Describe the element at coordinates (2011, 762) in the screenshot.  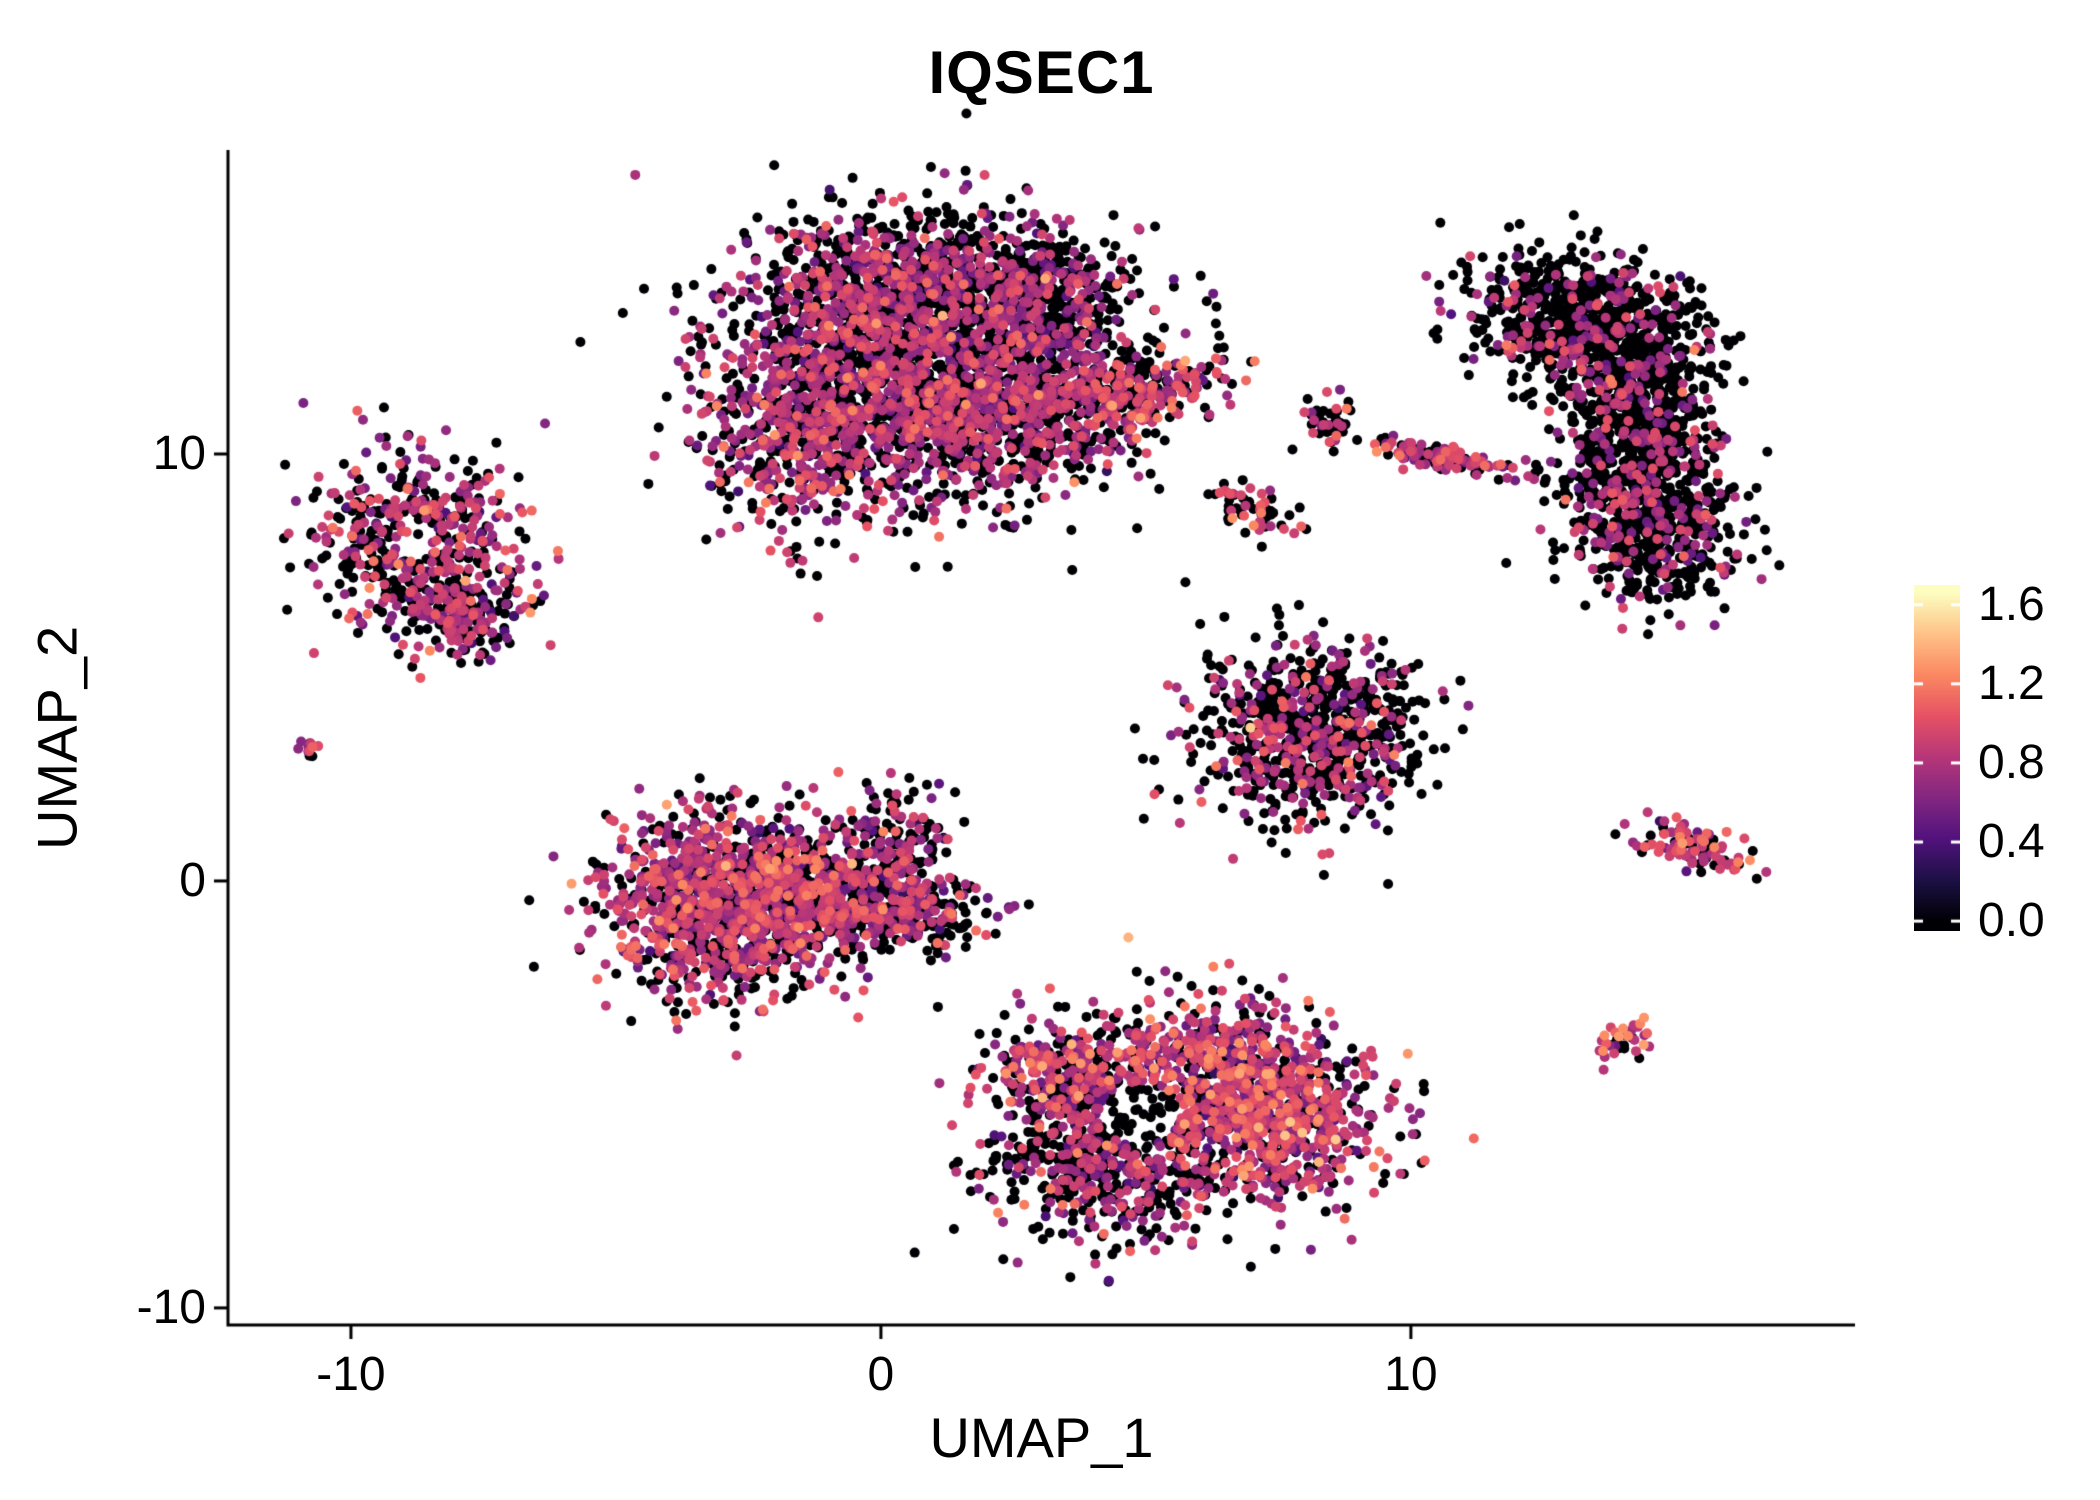
I see `colorbar-tick-label: 0.8` at that location.